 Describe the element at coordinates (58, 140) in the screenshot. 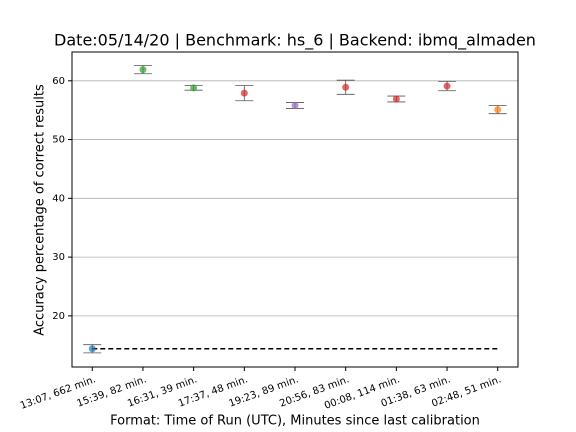

I see `y-tick-label: 50` at that location.